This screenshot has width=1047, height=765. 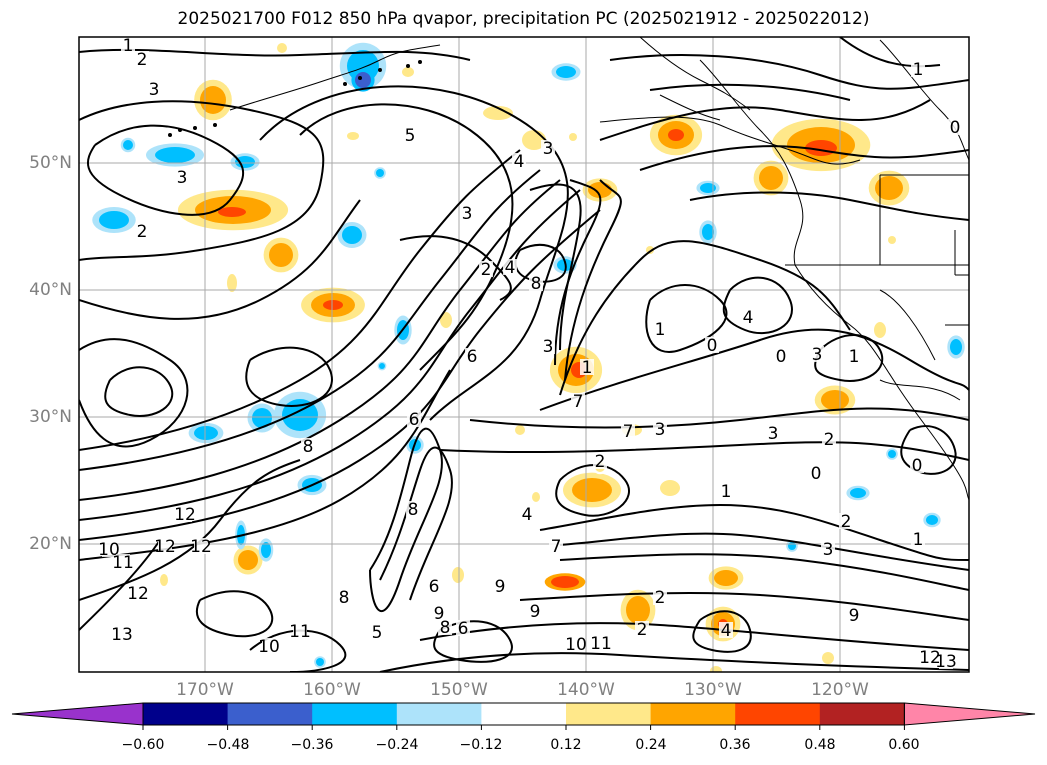 What do you see at coordinates (713, 690) in the screenshot?
I see `lon-label-130w: 130°W` at bounding box center [713, 690].